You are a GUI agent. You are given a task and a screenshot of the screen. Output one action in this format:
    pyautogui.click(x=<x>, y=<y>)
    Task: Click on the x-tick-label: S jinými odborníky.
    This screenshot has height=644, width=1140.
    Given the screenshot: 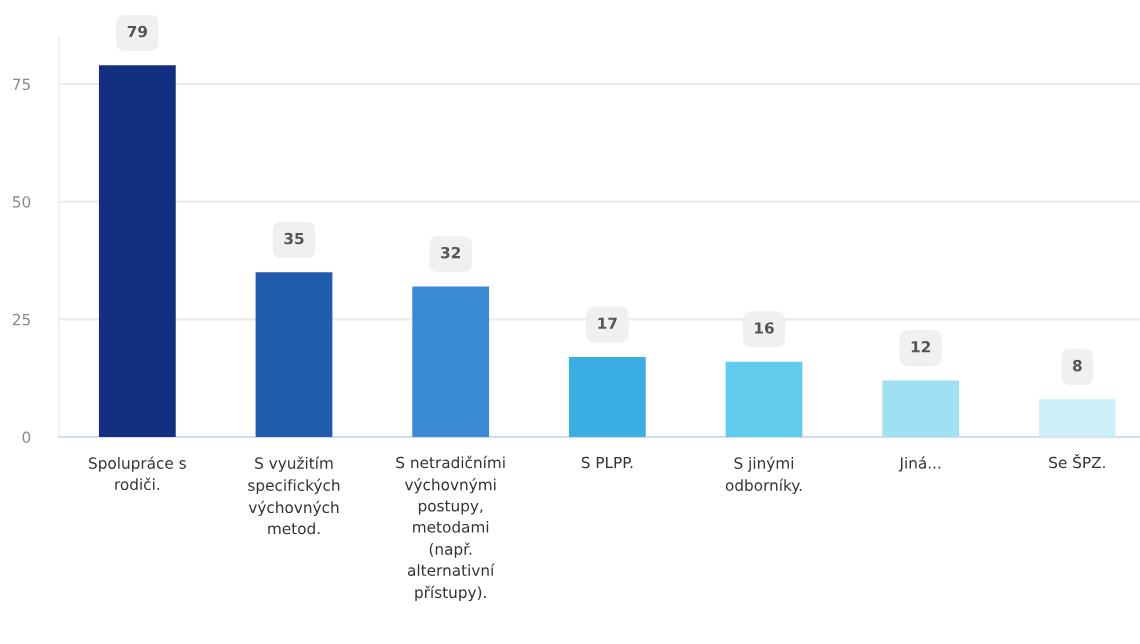 What is the action you would take?
    pyautogui.click(x=763, y=475)
    